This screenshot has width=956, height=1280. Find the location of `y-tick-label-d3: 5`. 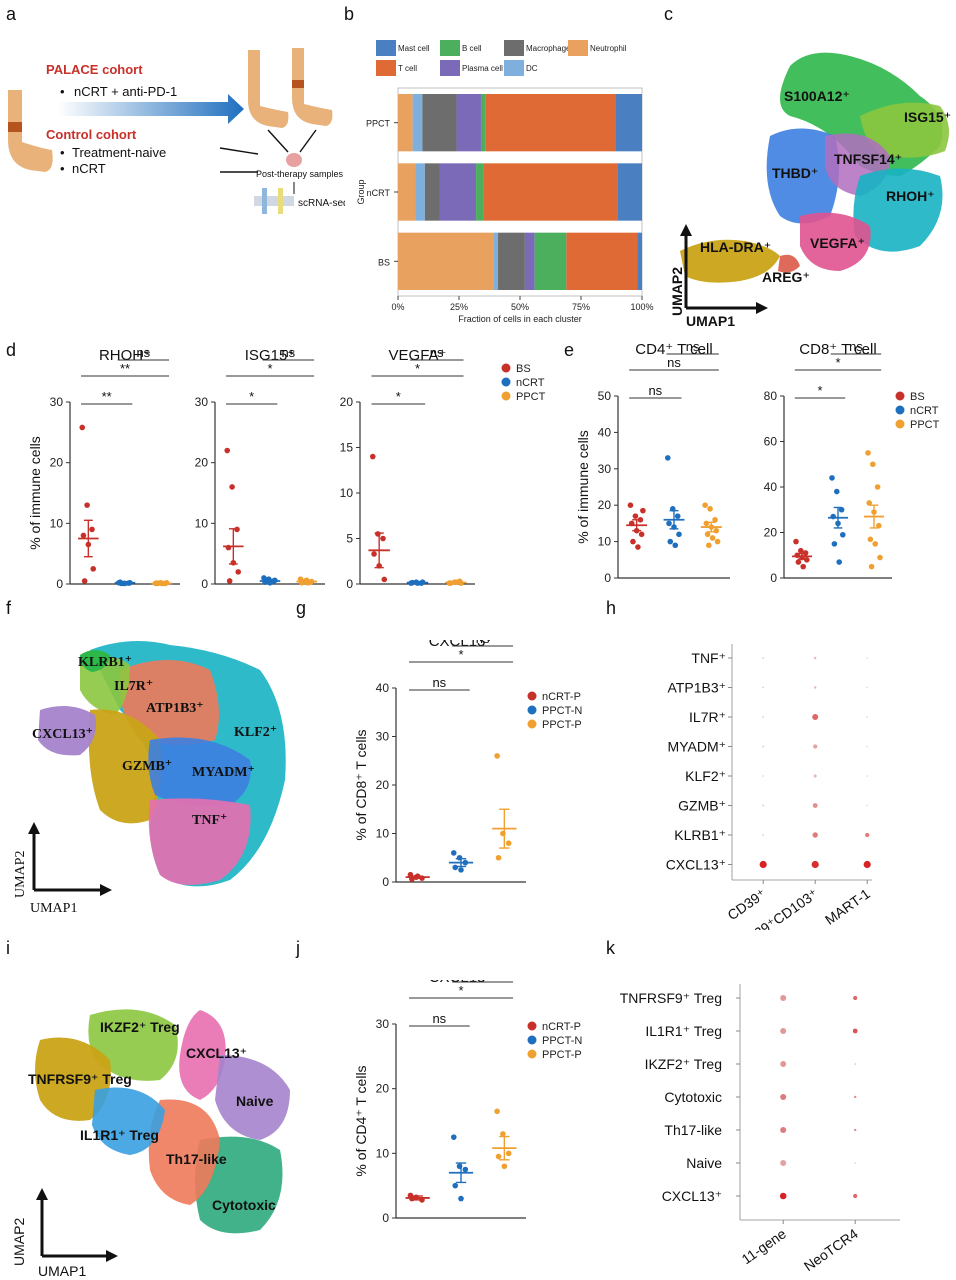

y-tick-label-d3: 5 is located at coordinates (349, 539).